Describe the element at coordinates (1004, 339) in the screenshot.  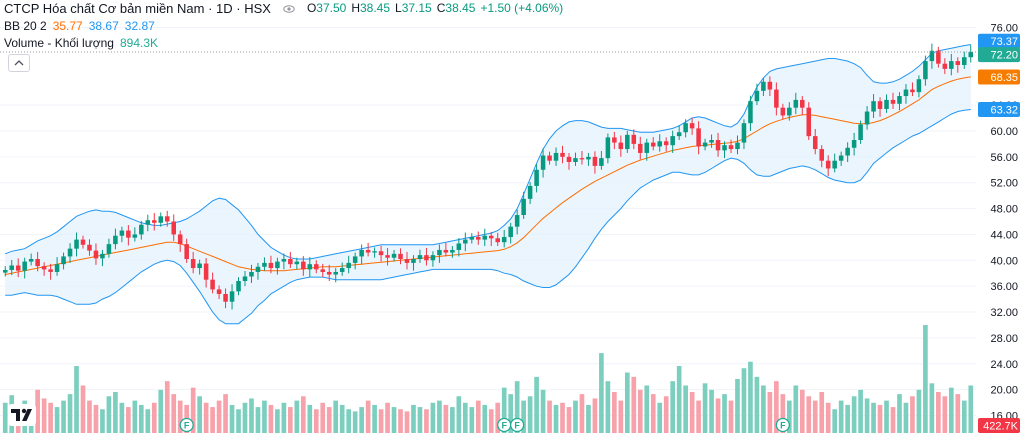
I see `price-tick-label: 28.00` at that location.